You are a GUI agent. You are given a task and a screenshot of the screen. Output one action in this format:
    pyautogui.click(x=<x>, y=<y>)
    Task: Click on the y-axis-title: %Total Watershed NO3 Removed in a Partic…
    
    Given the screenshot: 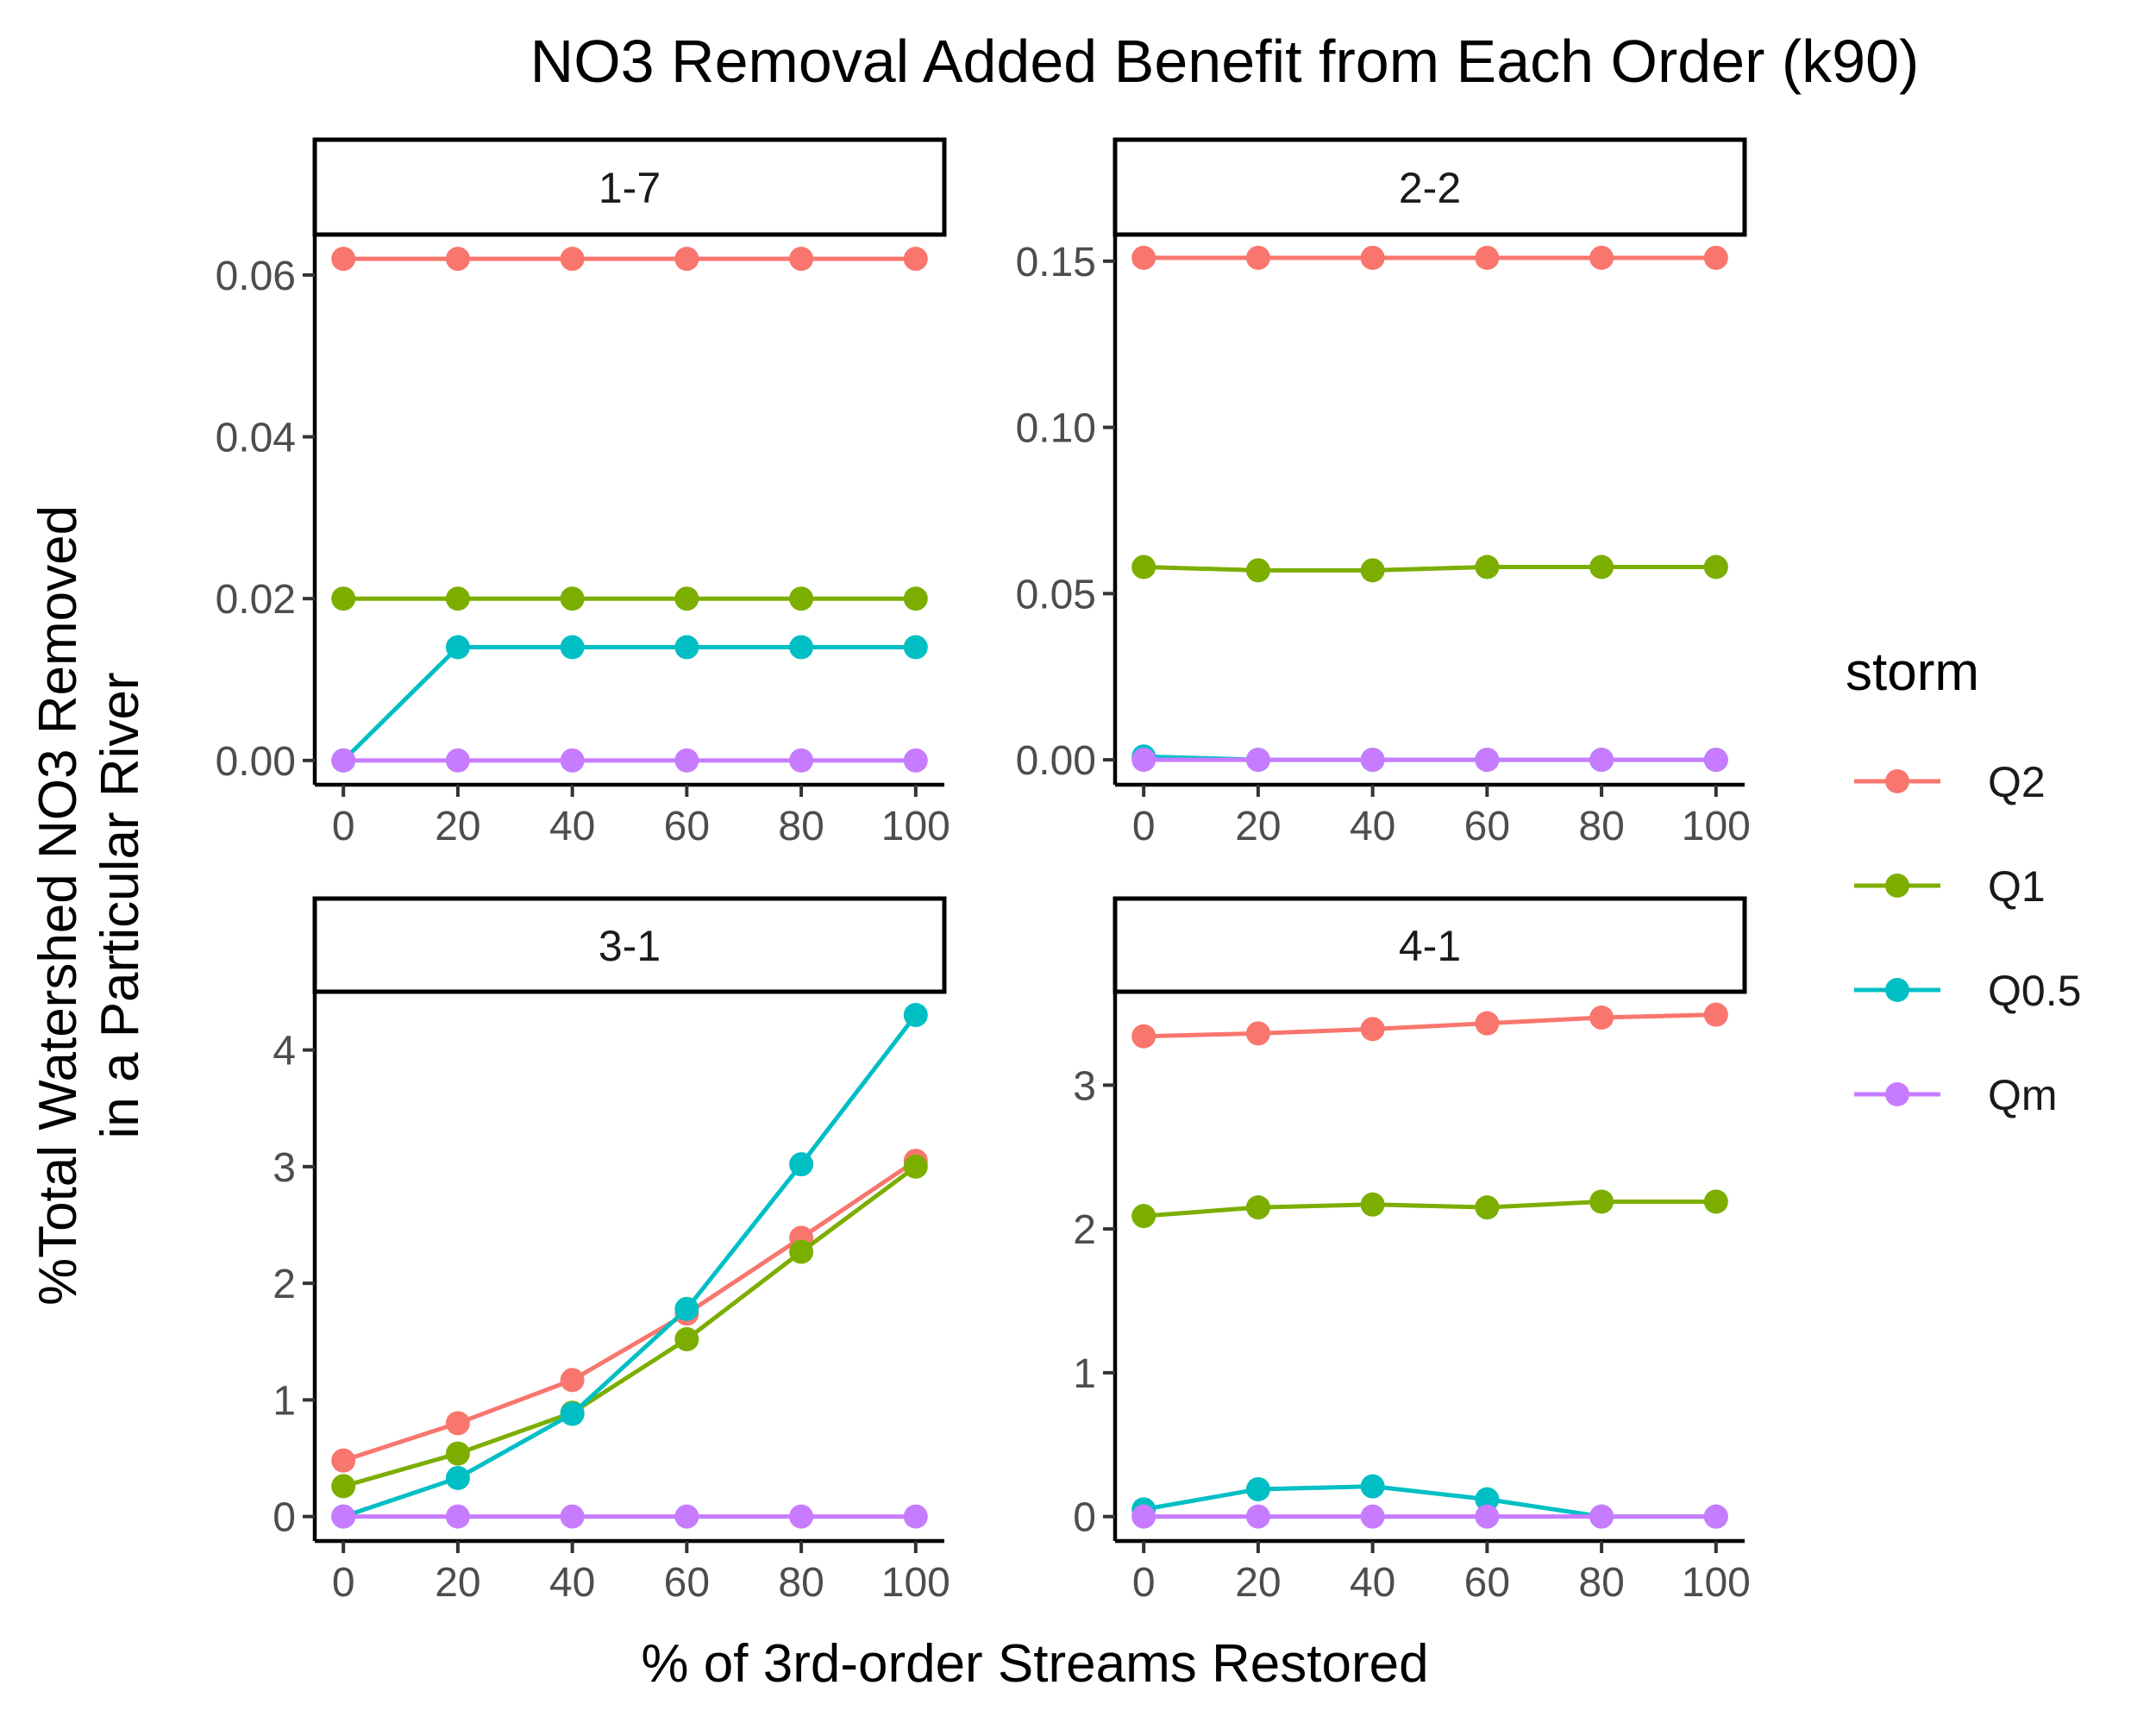 What is the action you would take?
    pyautogui.click(x=89, y=906)
    